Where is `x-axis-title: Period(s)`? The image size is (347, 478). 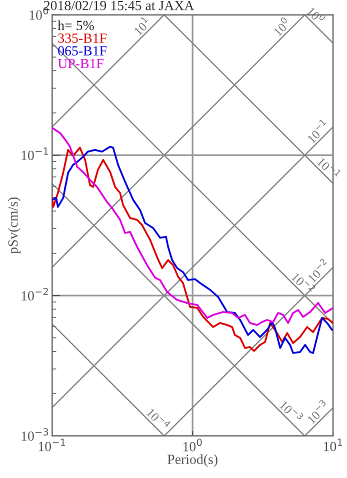 x-axis-title: Period(s) is located at coordinates (193, 460).